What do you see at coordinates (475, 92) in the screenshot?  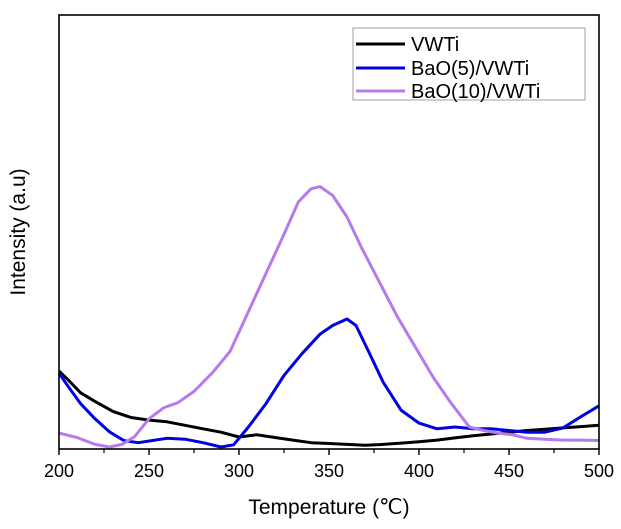 I see `legend-label-bao10: BaO(10)/VWTi` at bounding box center [475, 92].